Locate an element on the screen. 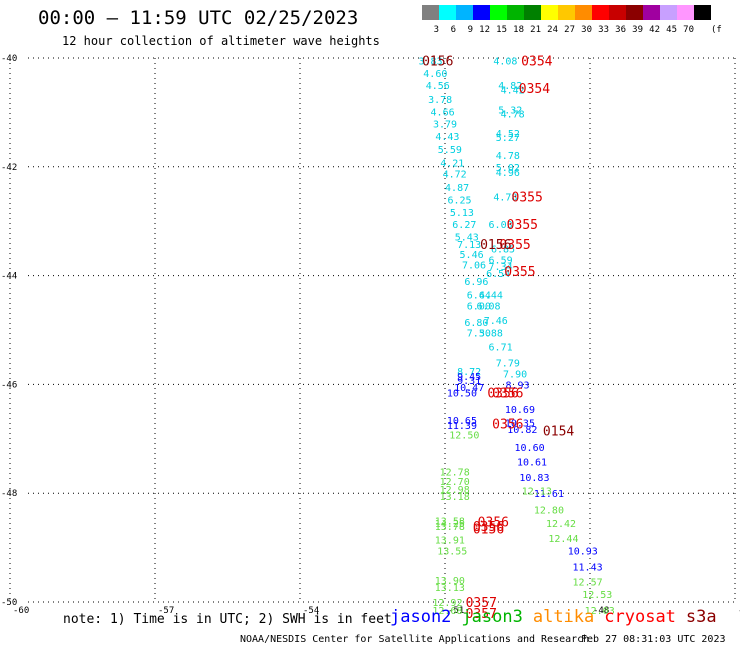 The width and height of the screenshot is (740, 650). wave-height-point: 8.93 is located at coordinates (517, 385).